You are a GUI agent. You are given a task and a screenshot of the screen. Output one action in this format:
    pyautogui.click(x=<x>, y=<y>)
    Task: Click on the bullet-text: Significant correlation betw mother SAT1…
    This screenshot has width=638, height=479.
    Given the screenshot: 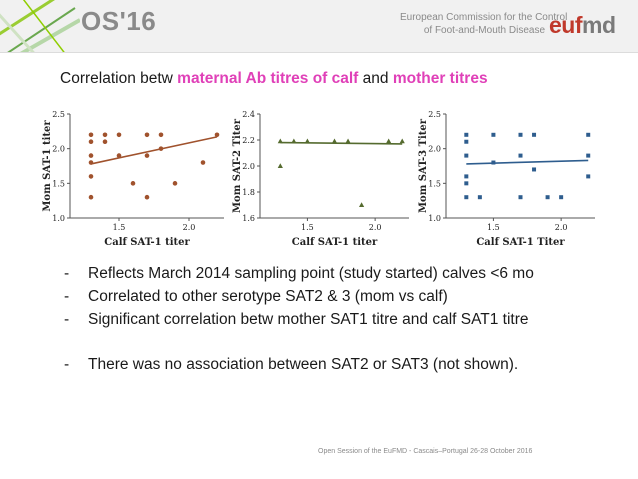 What is the action you would take?
    pyautogui.click(x=308, y=319)
    